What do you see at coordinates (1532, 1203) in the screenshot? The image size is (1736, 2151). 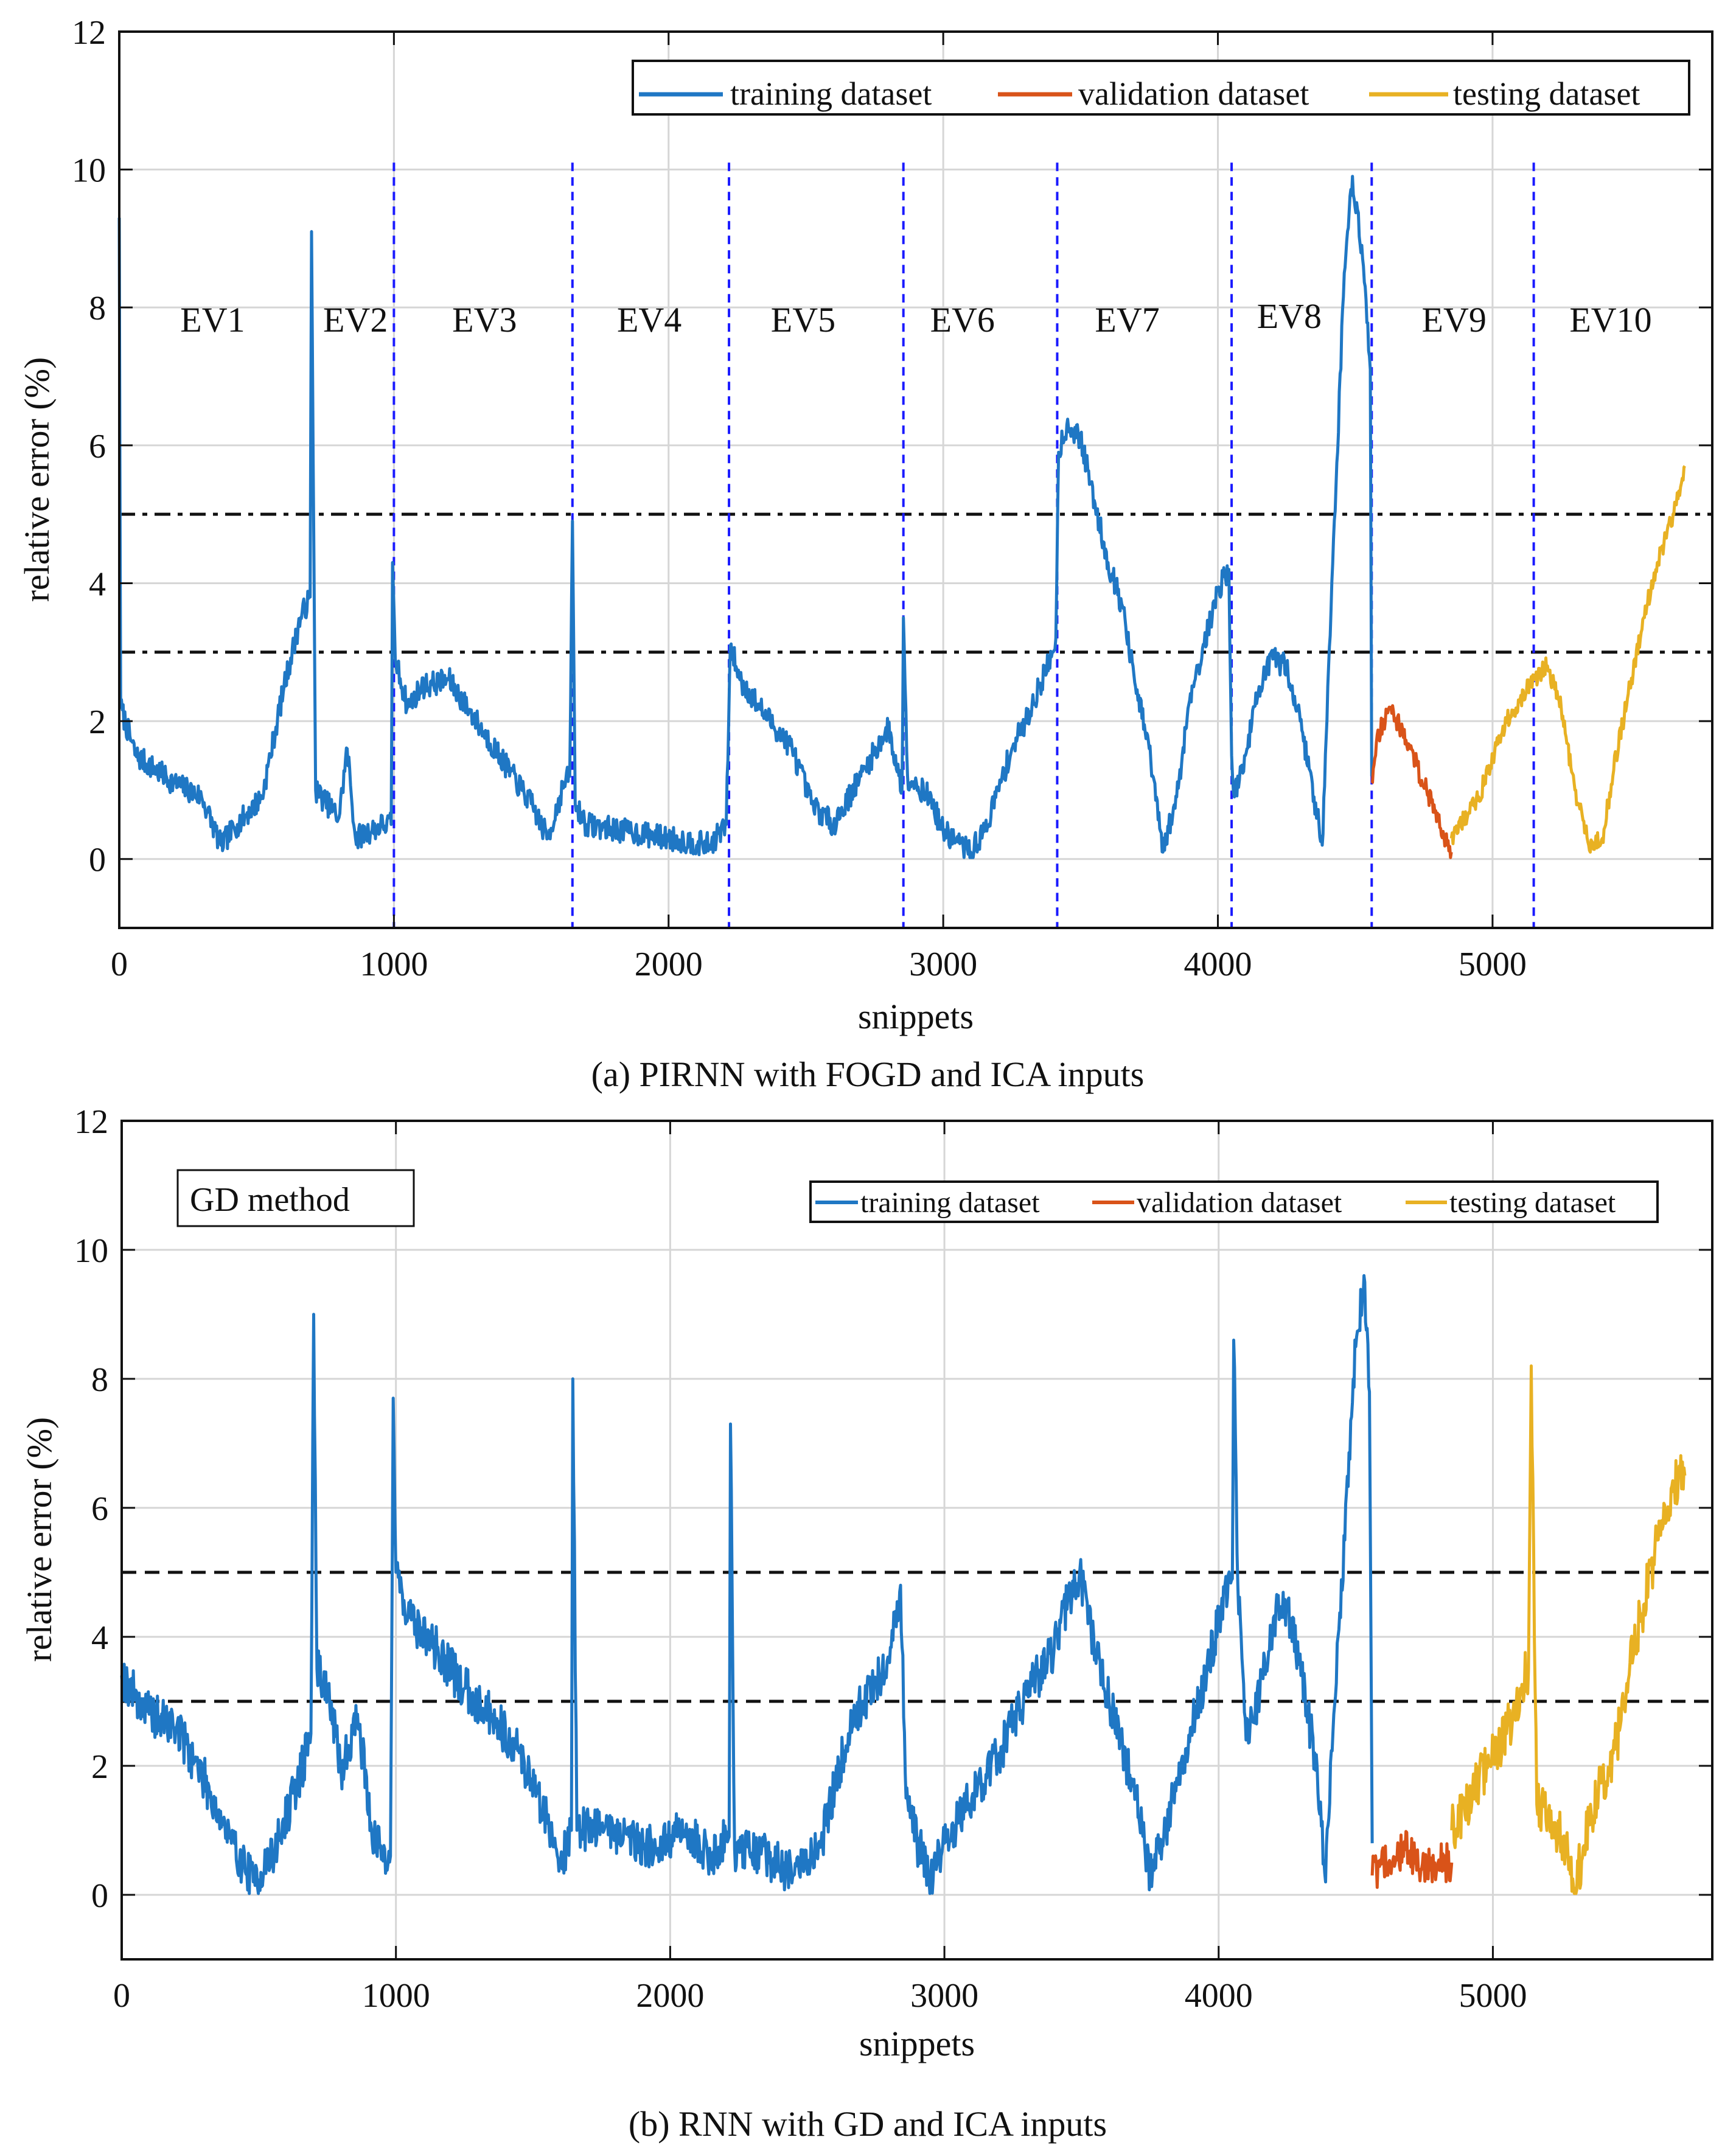 I see `legend-label-testing-b: testing dataset` at bounding box center [1532, 1203].